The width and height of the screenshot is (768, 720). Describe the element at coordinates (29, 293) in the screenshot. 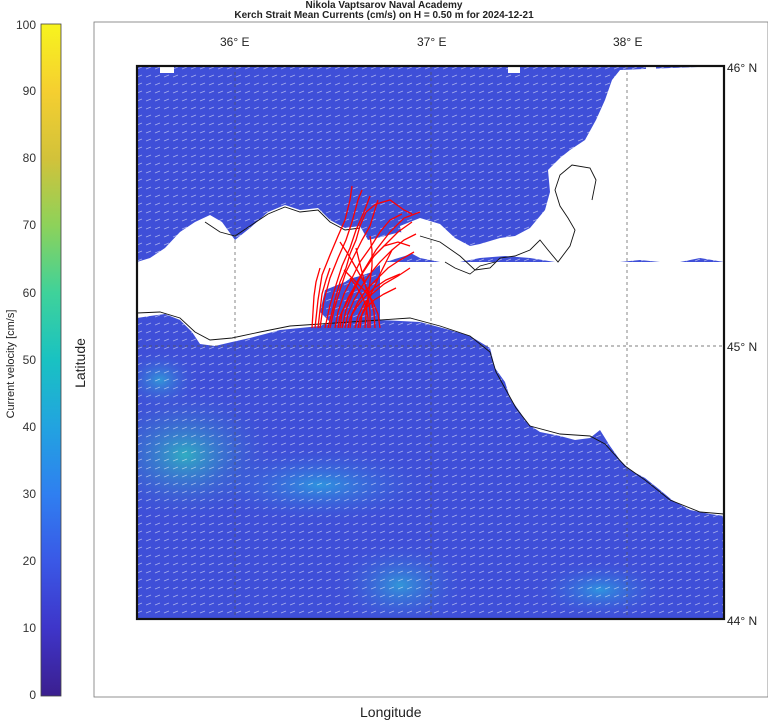

I see `colorbar-tick: 60` at that location.